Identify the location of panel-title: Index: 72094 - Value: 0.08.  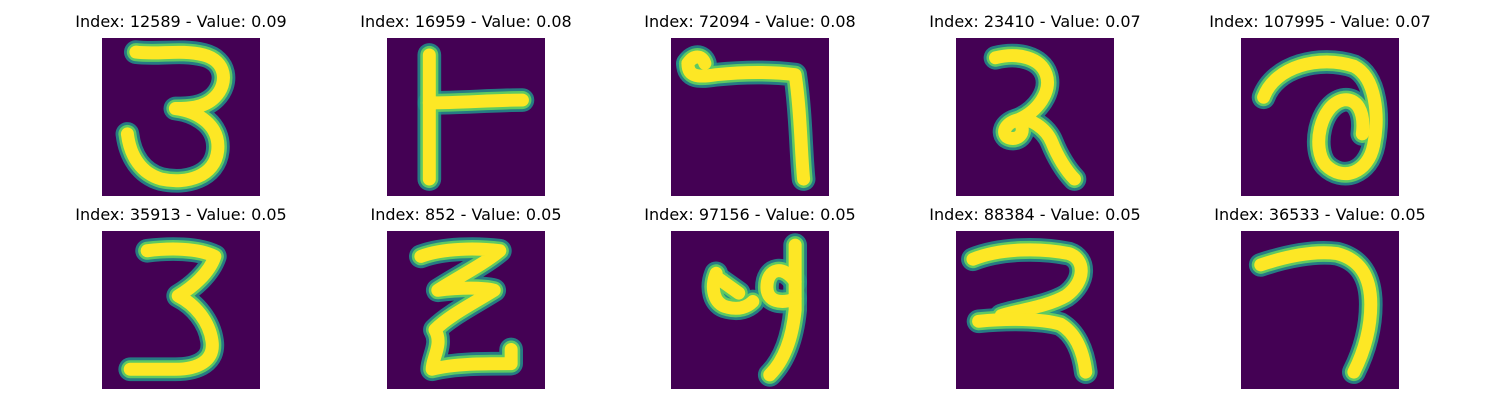
(750, 21).